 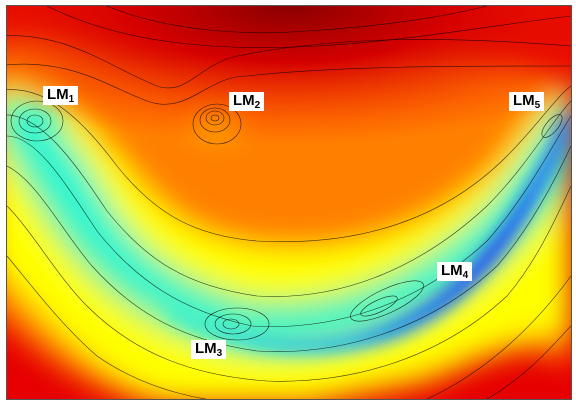 I want to click on lm5-contour, so click(x=552, y=126).